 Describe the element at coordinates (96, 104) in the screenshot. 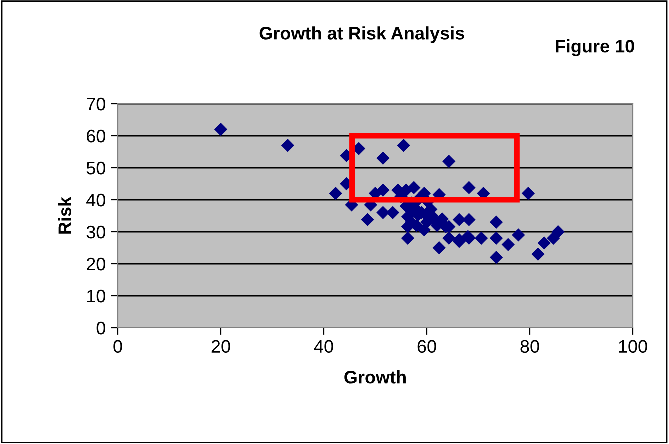

I see `y-tick-label: 70` at that location.